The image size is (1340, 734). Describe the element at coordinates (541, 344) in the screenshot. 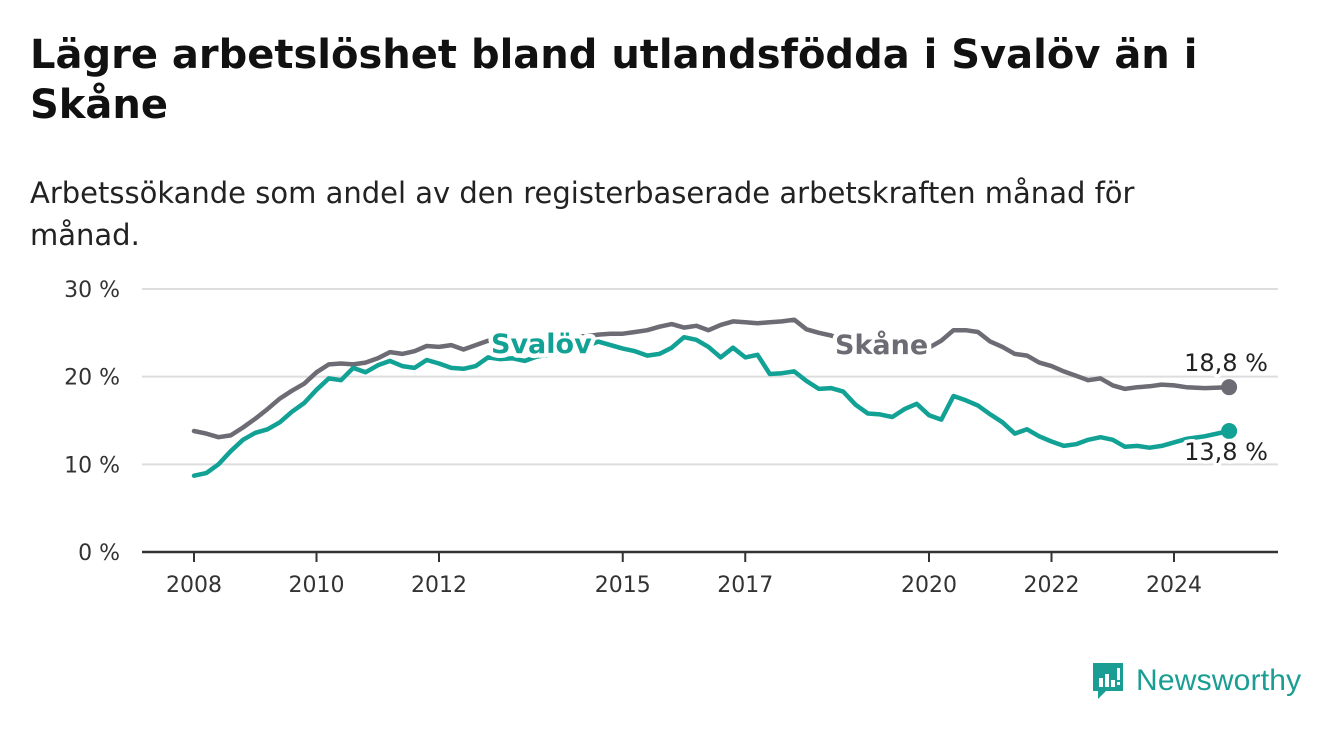

I see `svg-text: Svalöv` at that location.